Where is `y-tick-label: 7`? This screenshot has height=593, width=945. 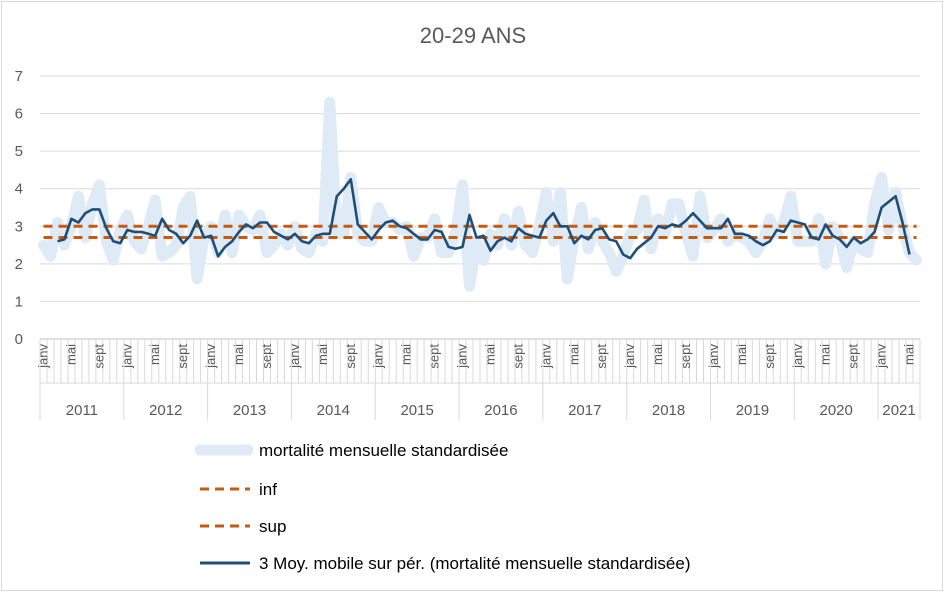
y-tick-label: 7 is located at coordinates (19, 76).